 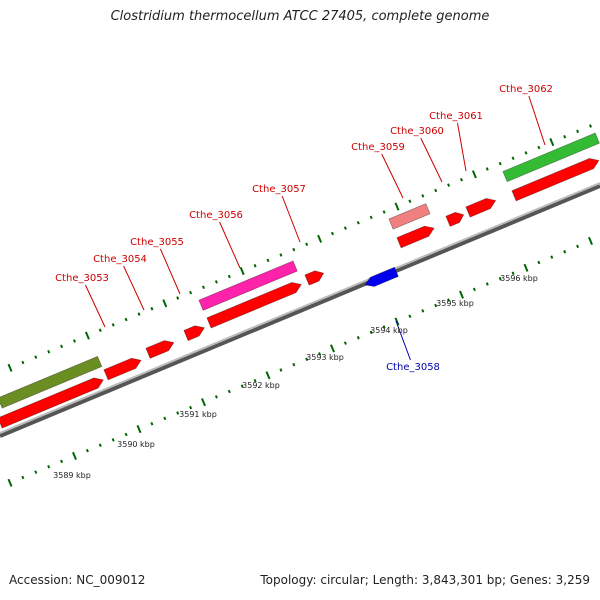 What do you see at coordinates (378, 147) in the screenshot?
I see `gene-label-cthe-3059: Cthe_3059` at bounding box center [378, 147].